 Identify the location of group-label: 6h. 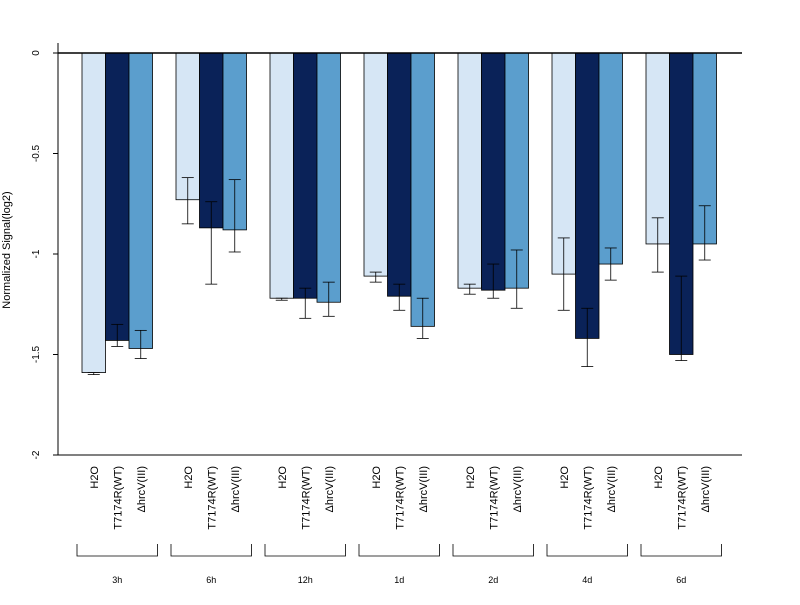
(211, 580).